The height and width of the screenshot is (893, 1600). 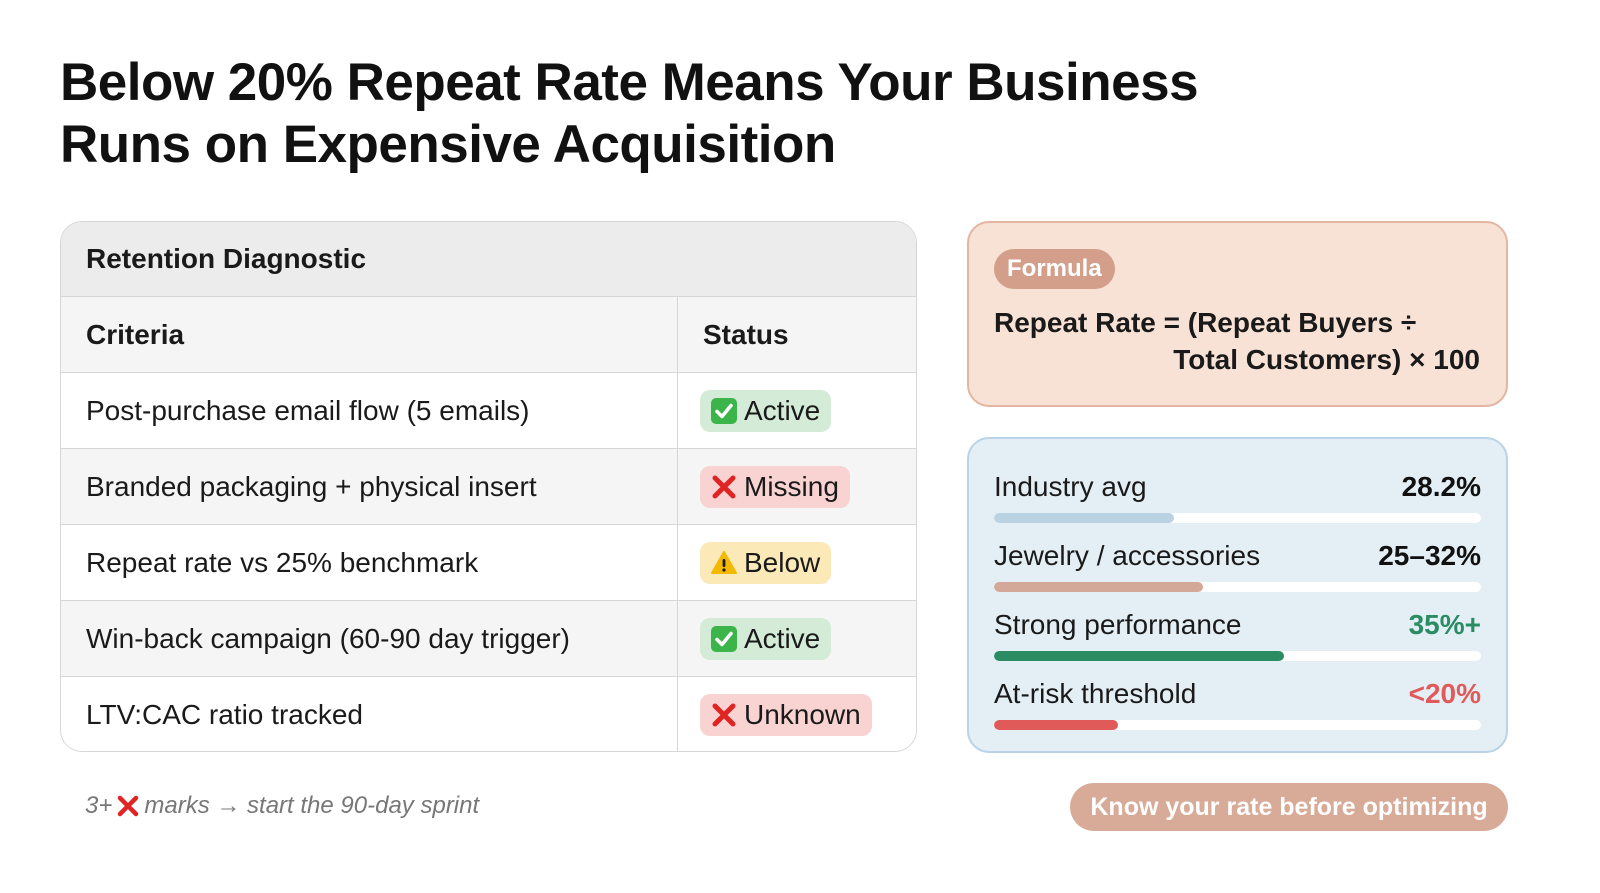 What do you see at coordinates (448, 144) in the screenshot?
I see `title-line-2: Runs on Expensive Acquisition` at bounding box center [448, 144].